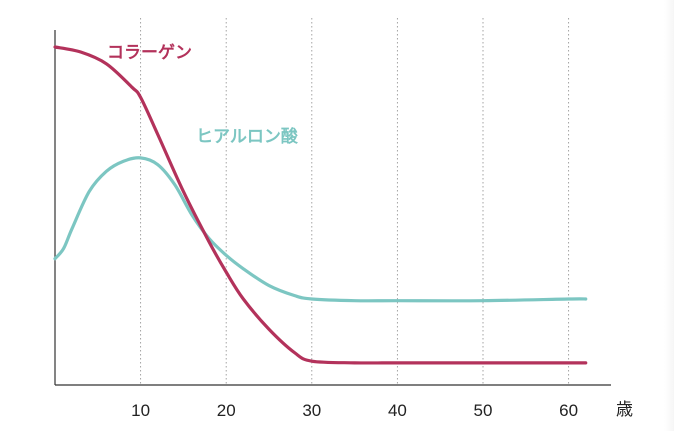  Describe the element at coordinates (568, 410) in the screenshot. I see `x-tick-label-60: 60` at that location.